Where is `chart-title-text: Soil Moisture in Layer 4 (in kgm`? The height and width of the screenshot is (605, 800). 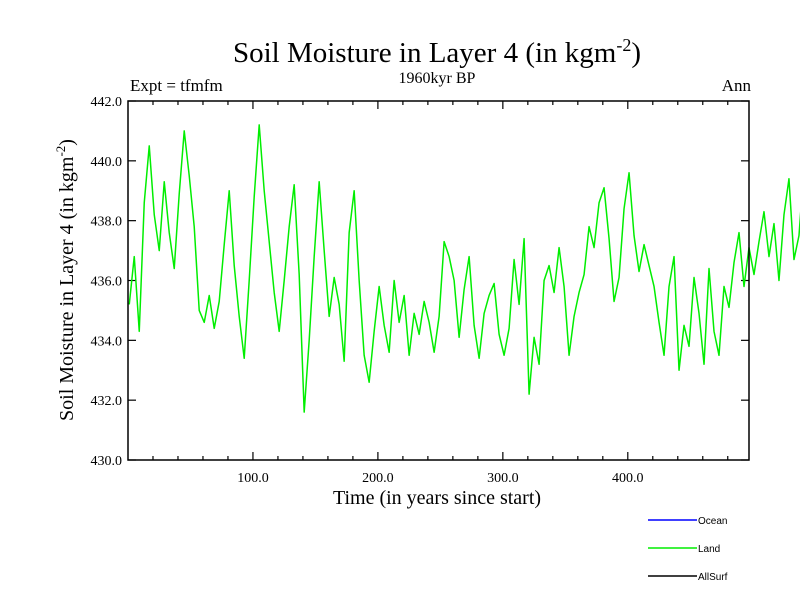 chart-title-text: Soil Moisture in Layer 4 (in kgm is located at coordinates (425, 53).